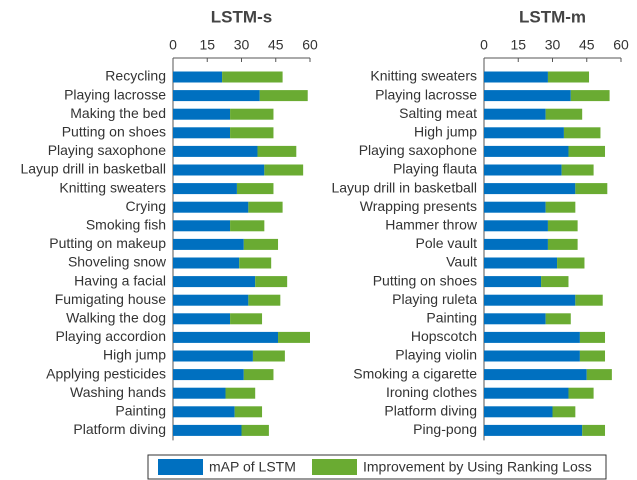  I want to click on category-label: High jump, so click(445, 132).